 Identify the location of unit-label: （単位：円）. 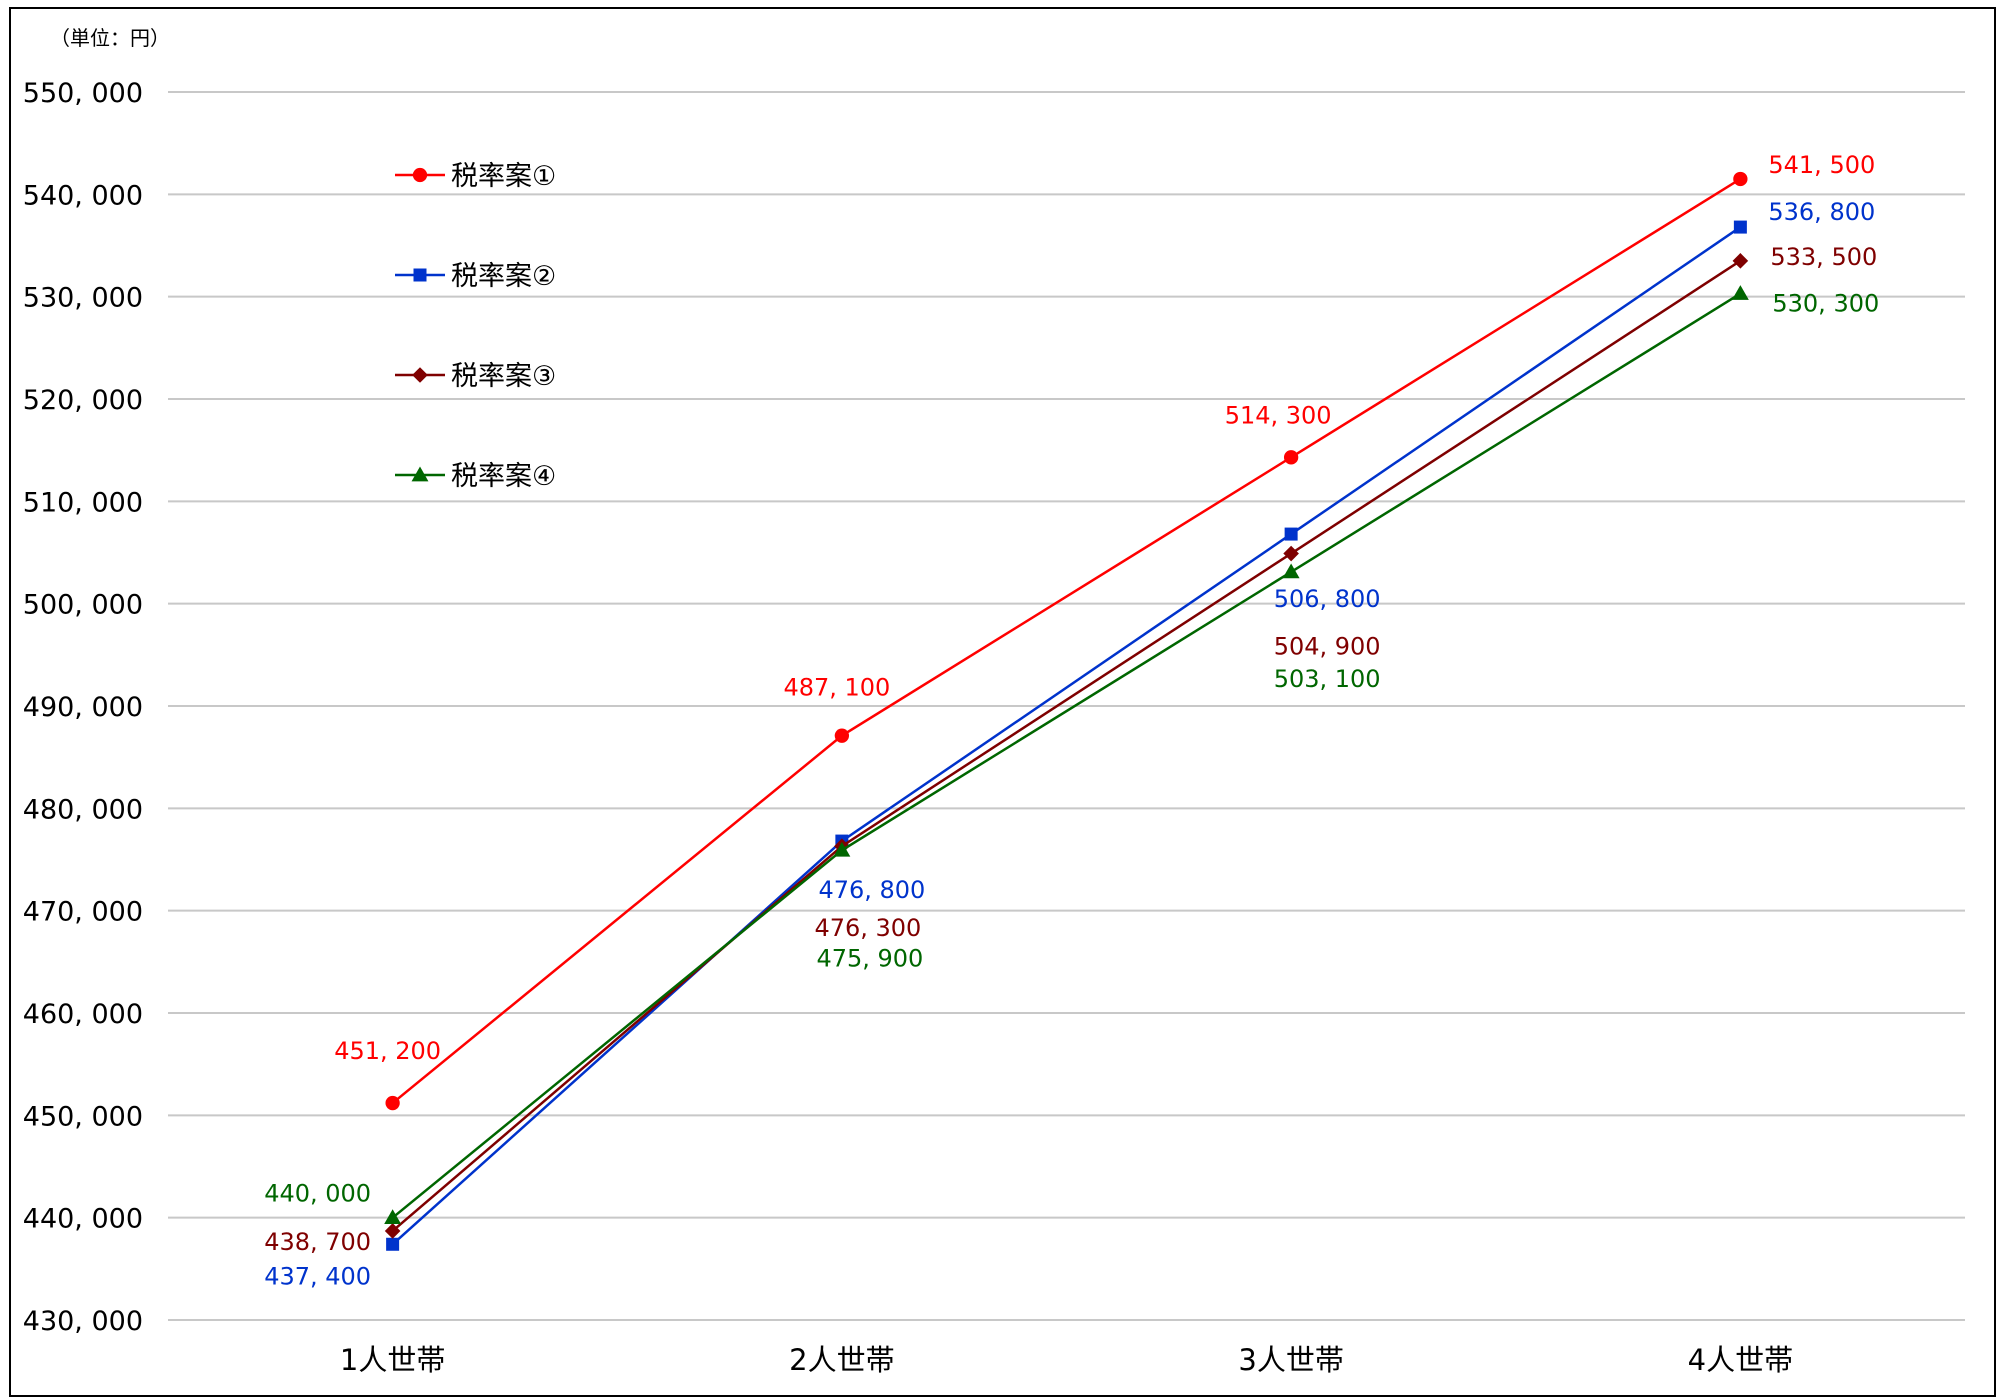
(110, 38).